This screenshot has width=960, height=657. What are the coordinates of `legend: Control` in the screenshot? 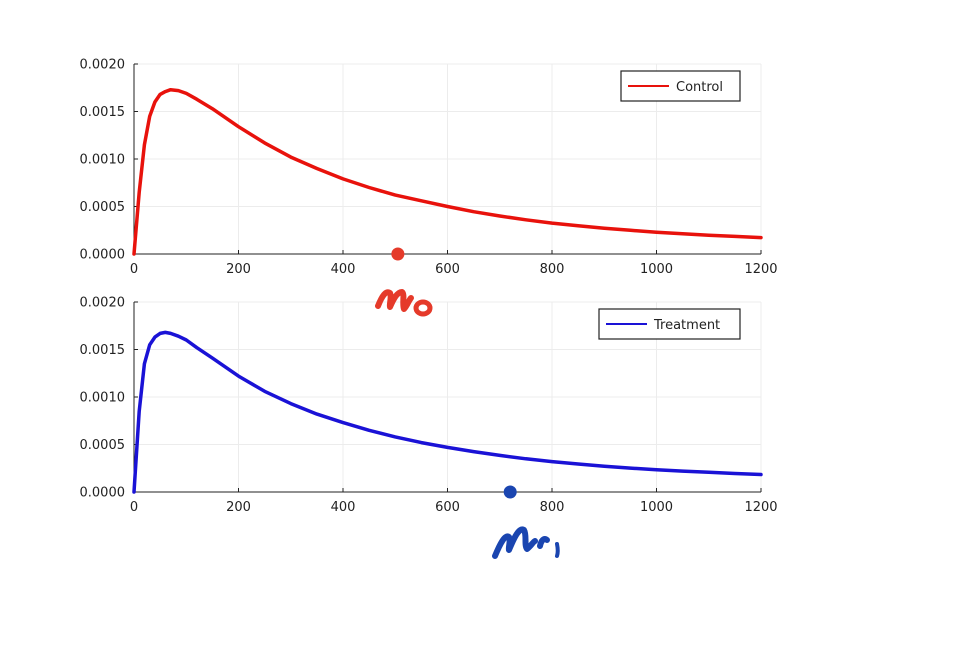 It's located at (680, 86).